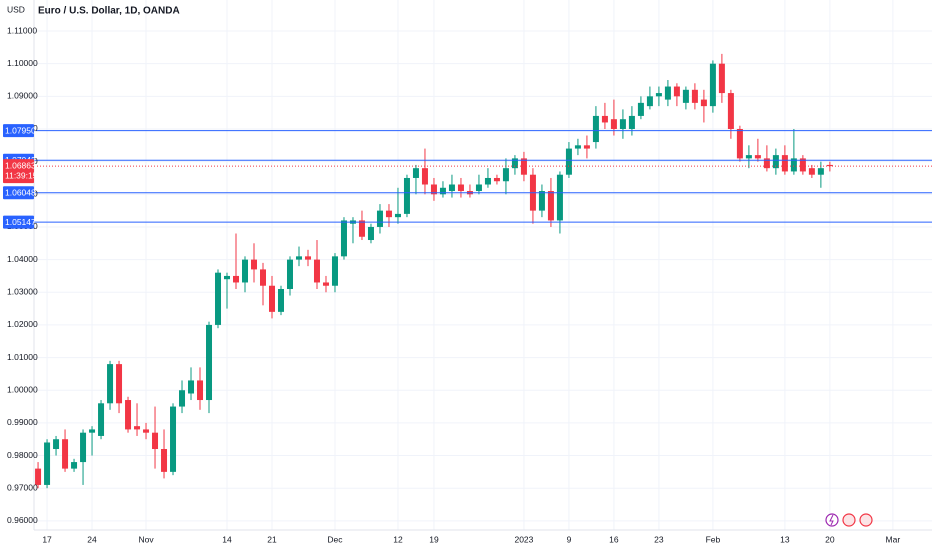 The height and width of the screenshot is (550, 932). What do you see at coordinates (398, 539) in the screenshot?
I see `x-tick-label: 12` at bounding box center [398, 539].